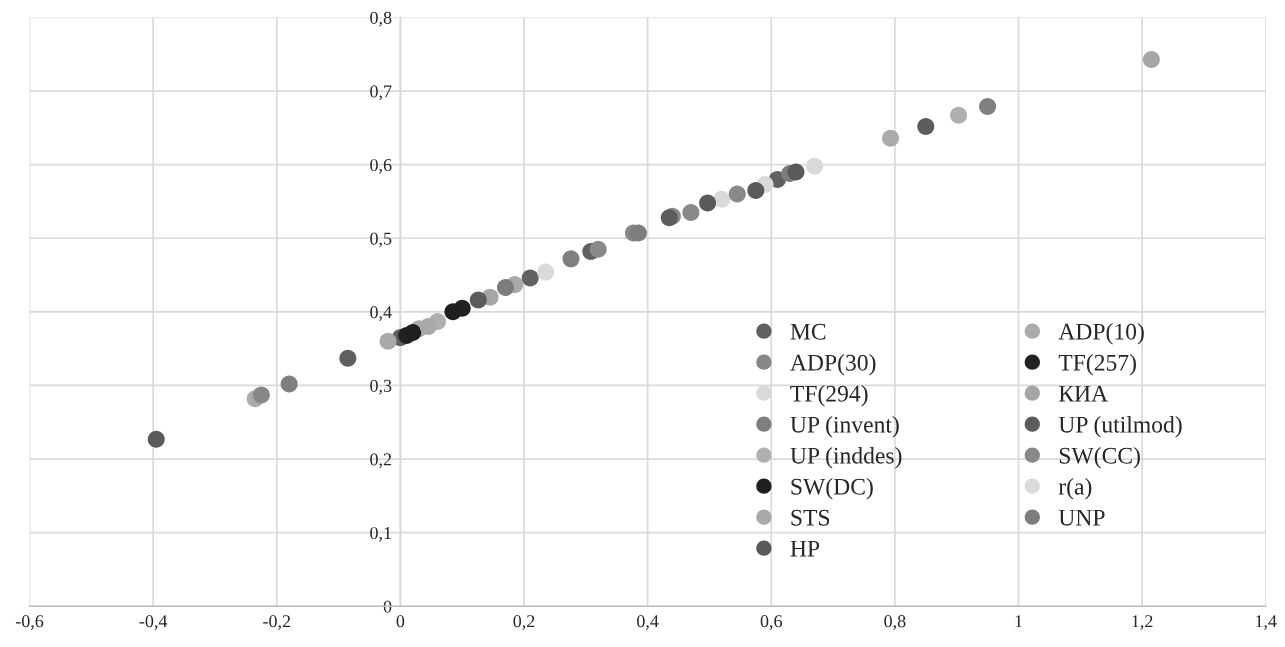  What do you see at coordinates (381, 313) in the screenshot?
I see `y-tick-label: 0,4` at bounding box center [381, 313].